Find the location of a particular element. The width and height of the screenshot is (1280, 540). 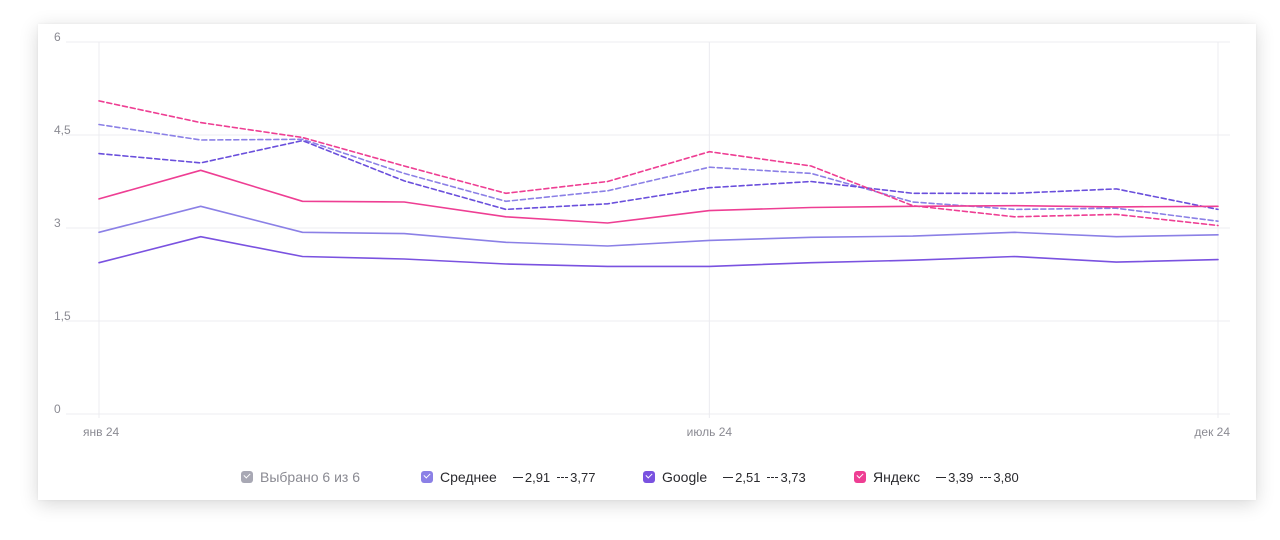

y-tick-label: 4,5 is located at coordinates (62, 130).